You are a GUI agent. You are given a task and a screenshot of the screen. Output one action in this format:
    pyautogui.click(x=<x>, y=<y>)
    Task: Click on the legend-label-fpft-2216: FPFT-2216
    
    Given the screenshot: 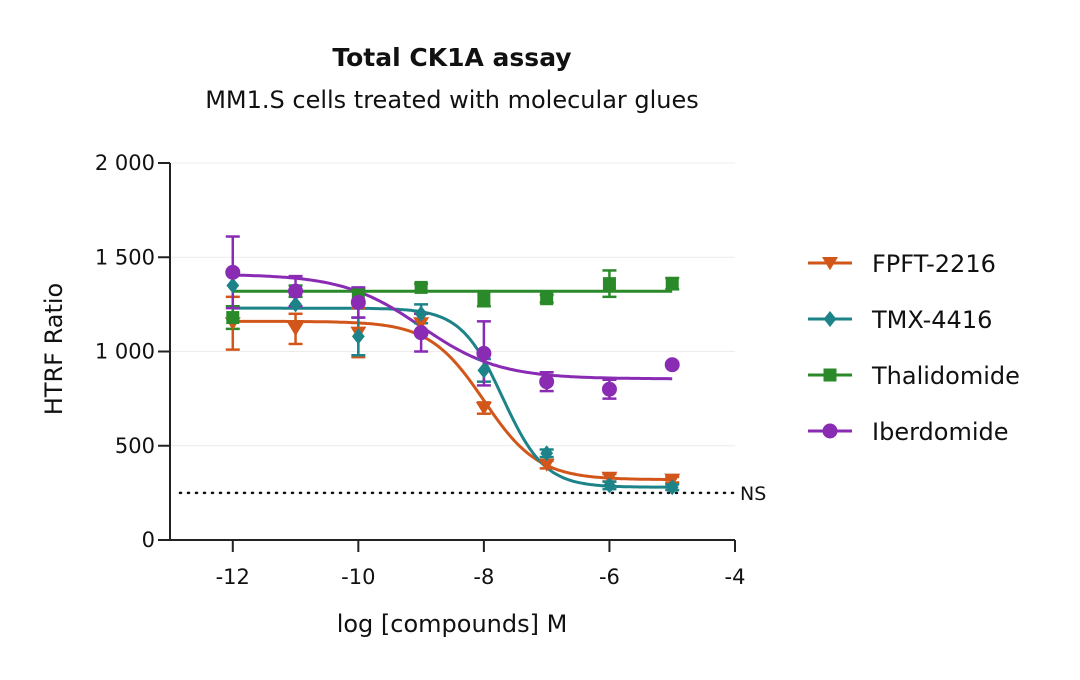 What is the action you would take?
    pyautogui.click(x=934, y=264)
    